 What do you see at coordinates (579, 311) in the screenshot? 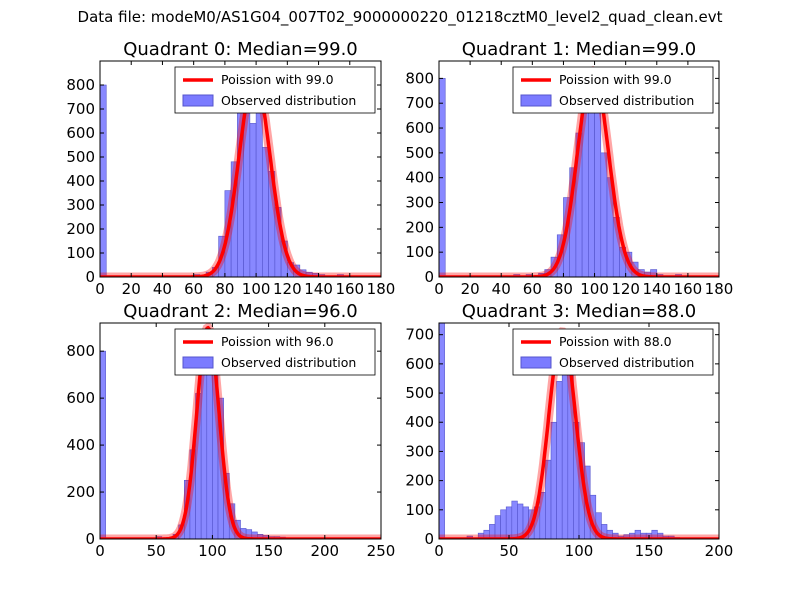
I see `subplot-title: Quadrant 3: Median=88.0` at bounding box center [579, 311].